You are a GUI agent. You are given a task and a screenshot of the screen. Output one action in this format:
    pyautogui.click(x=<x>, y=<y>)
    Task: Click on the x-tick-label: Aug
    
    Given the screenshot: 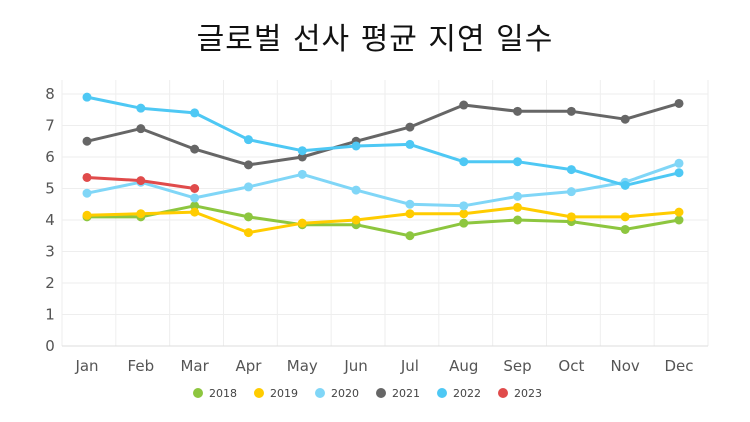 What is the action you would take?
    pyautogui.click(x=463, y=366)
    